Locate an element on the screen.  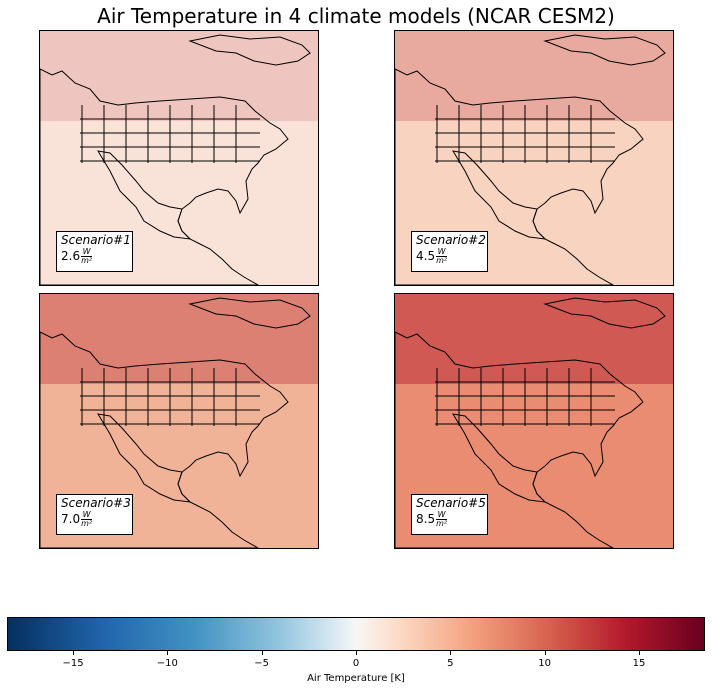
colorbar-tick-label: −15 is located at coordinates (73, 663).